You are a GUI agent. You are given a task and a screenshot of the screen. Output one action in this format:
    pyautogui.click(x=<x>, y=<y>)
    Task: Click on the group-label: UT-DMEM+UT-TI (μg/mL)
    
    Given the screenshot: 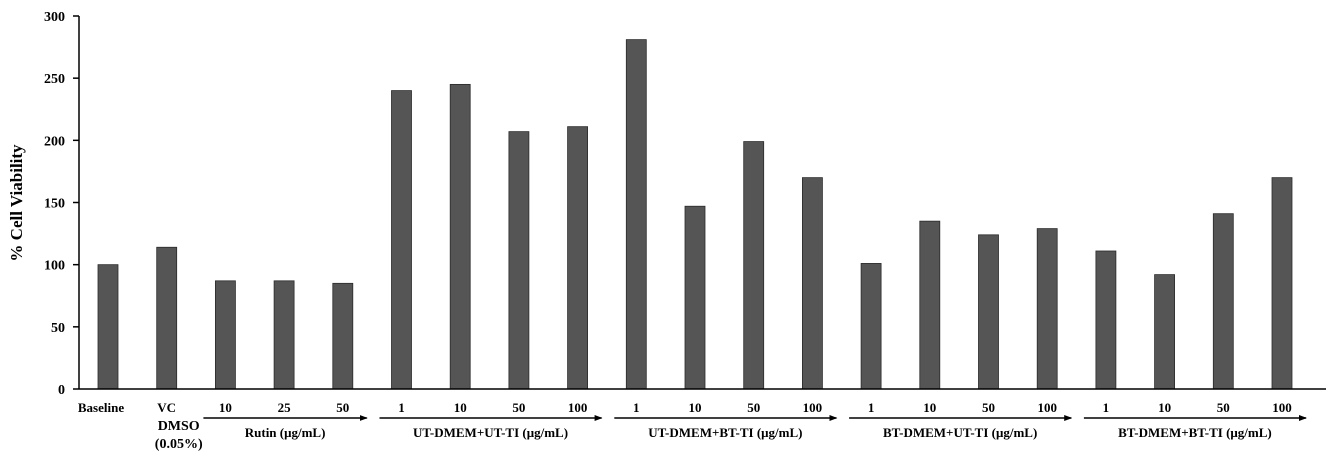 What is the action you would take?
    pyautogui.click(x=490, y=432)
    